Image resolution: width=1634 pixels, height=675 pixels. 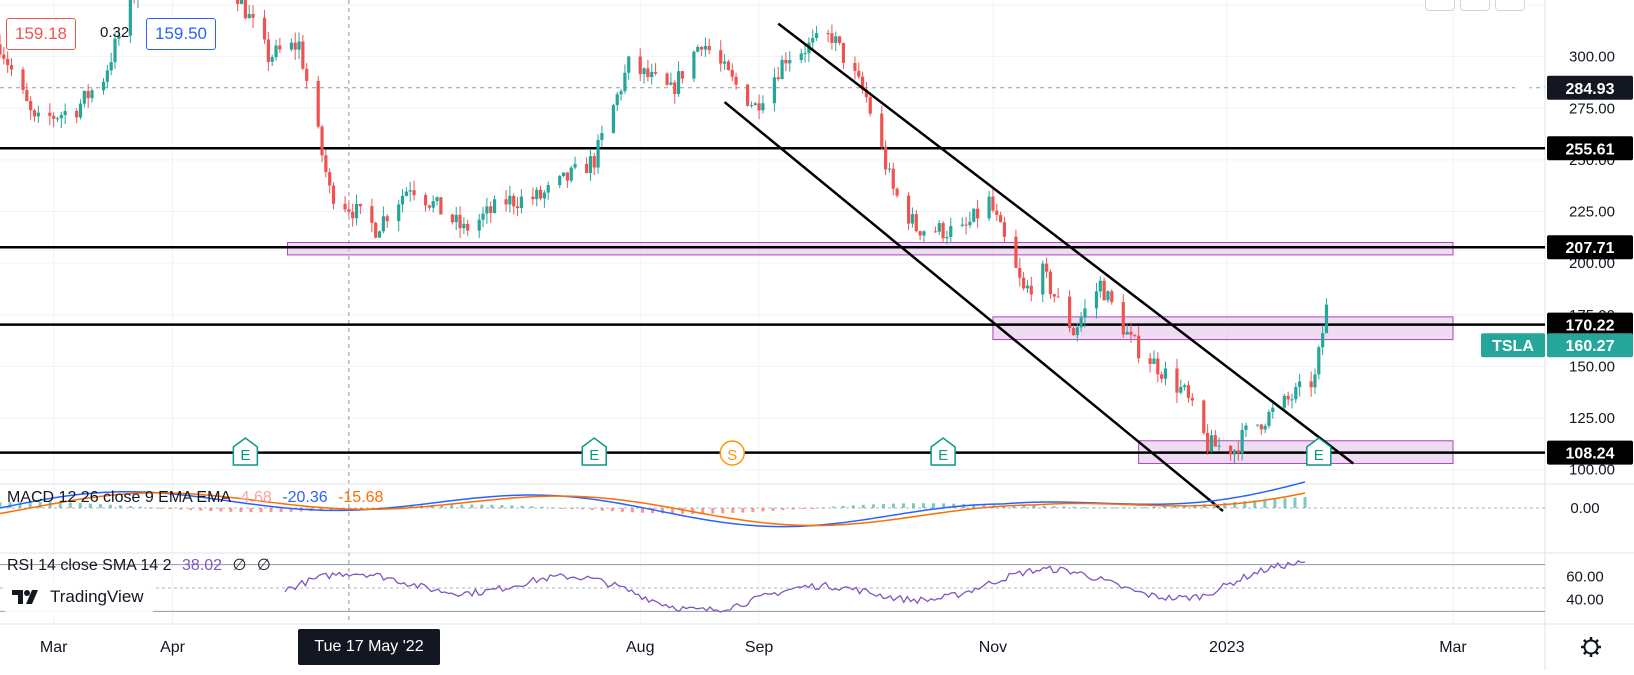 I want to click on tradingview-logo: TradingView, so click(x=79, y=597).